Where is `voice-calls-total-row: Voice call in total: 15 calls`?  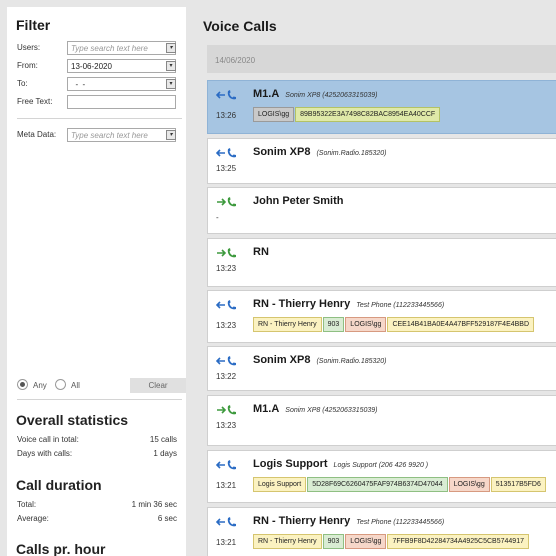
voice-calls-total-row: Voice call in total: 15 calls is located at coordinates (97, 439).